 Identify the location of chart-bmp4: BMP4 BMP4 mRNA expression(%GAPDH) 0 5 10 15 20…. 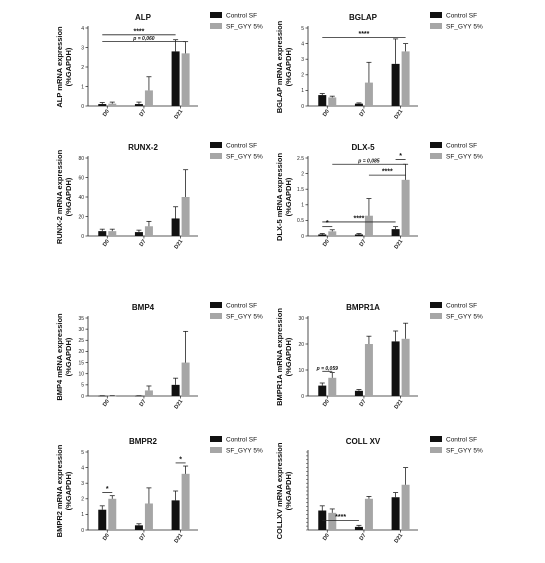
(159, 356).